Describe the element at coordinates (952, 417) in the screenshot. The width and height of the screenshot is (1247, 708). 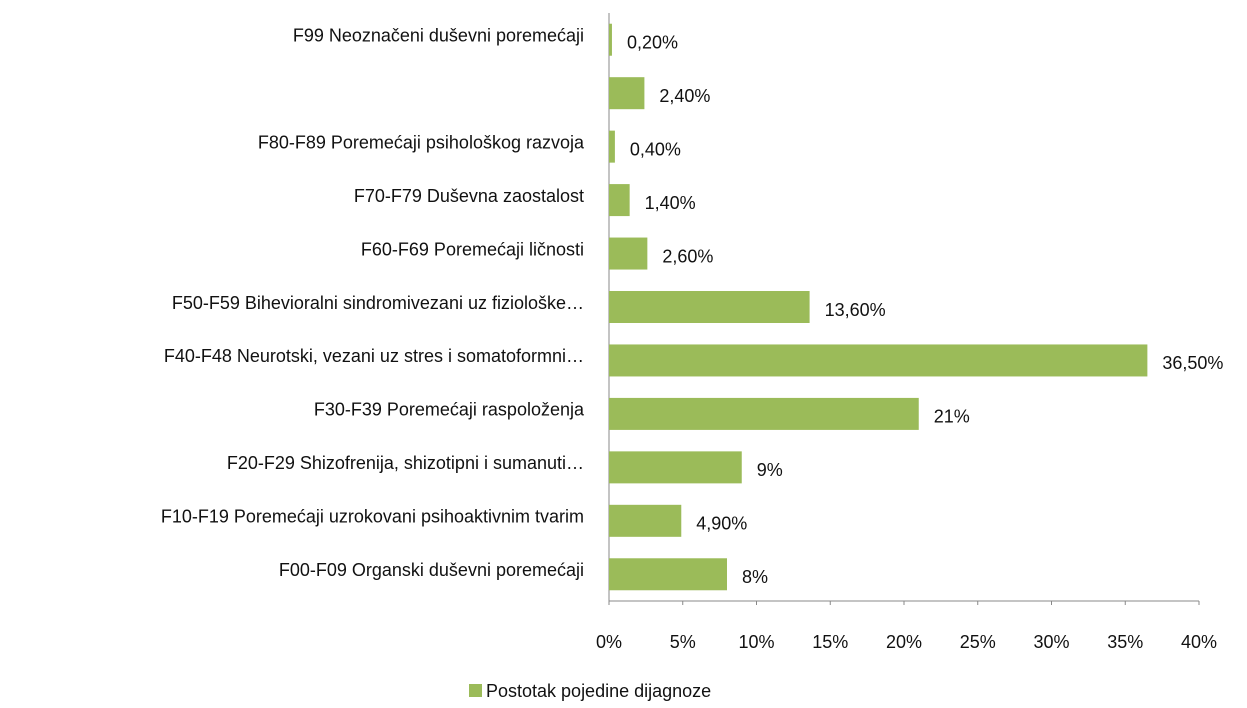
I see `data-label: 21%` at that location.